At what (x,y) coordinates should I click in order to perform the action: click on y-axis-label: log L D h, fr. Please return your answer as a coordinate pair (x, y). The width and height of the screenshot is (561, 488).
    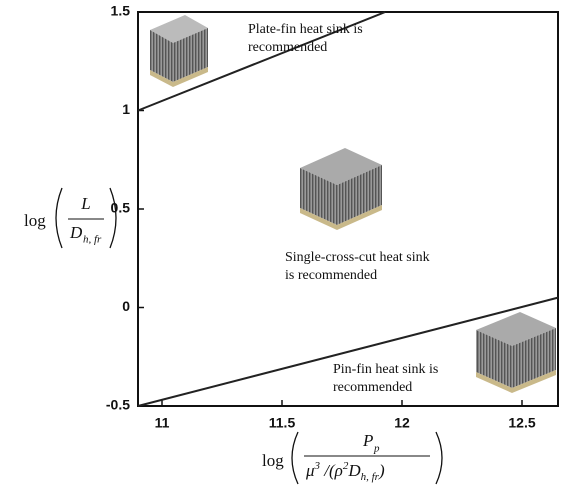
    Looking at the image, I should click on (70, 218).